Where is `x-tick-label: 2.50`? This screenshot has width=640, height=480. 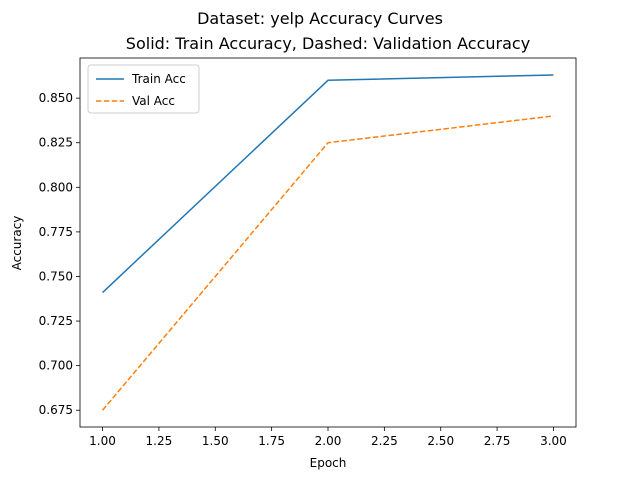
x-tick-label: 2.50 is located at coordinates (440, 441).